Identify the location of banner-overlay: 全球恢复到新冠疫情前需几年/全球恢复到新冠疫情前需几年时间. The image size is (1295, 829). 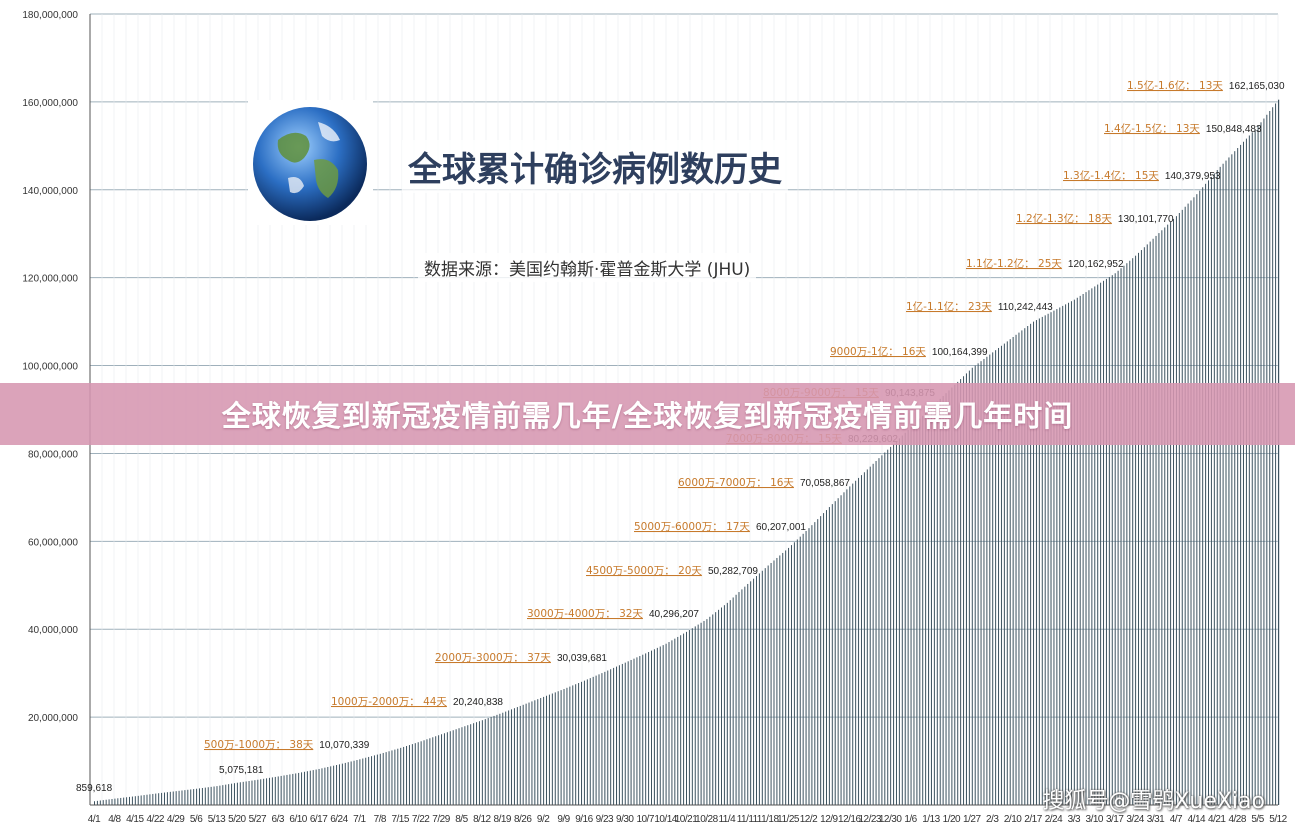
(647, 414).